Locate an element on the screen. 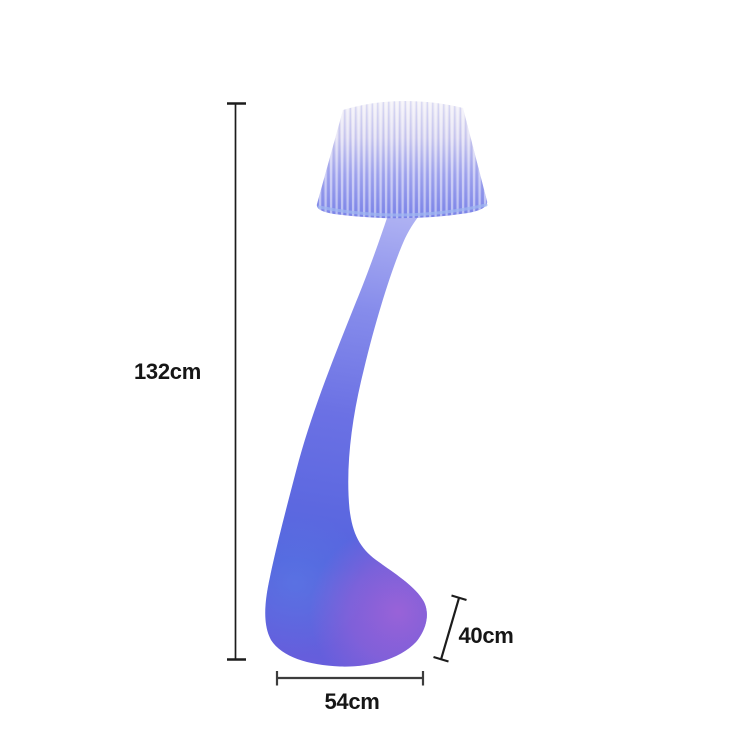 The width and height of the screenshot is (750, 753). depth-dimension-line is located at coordinates (450, 628).